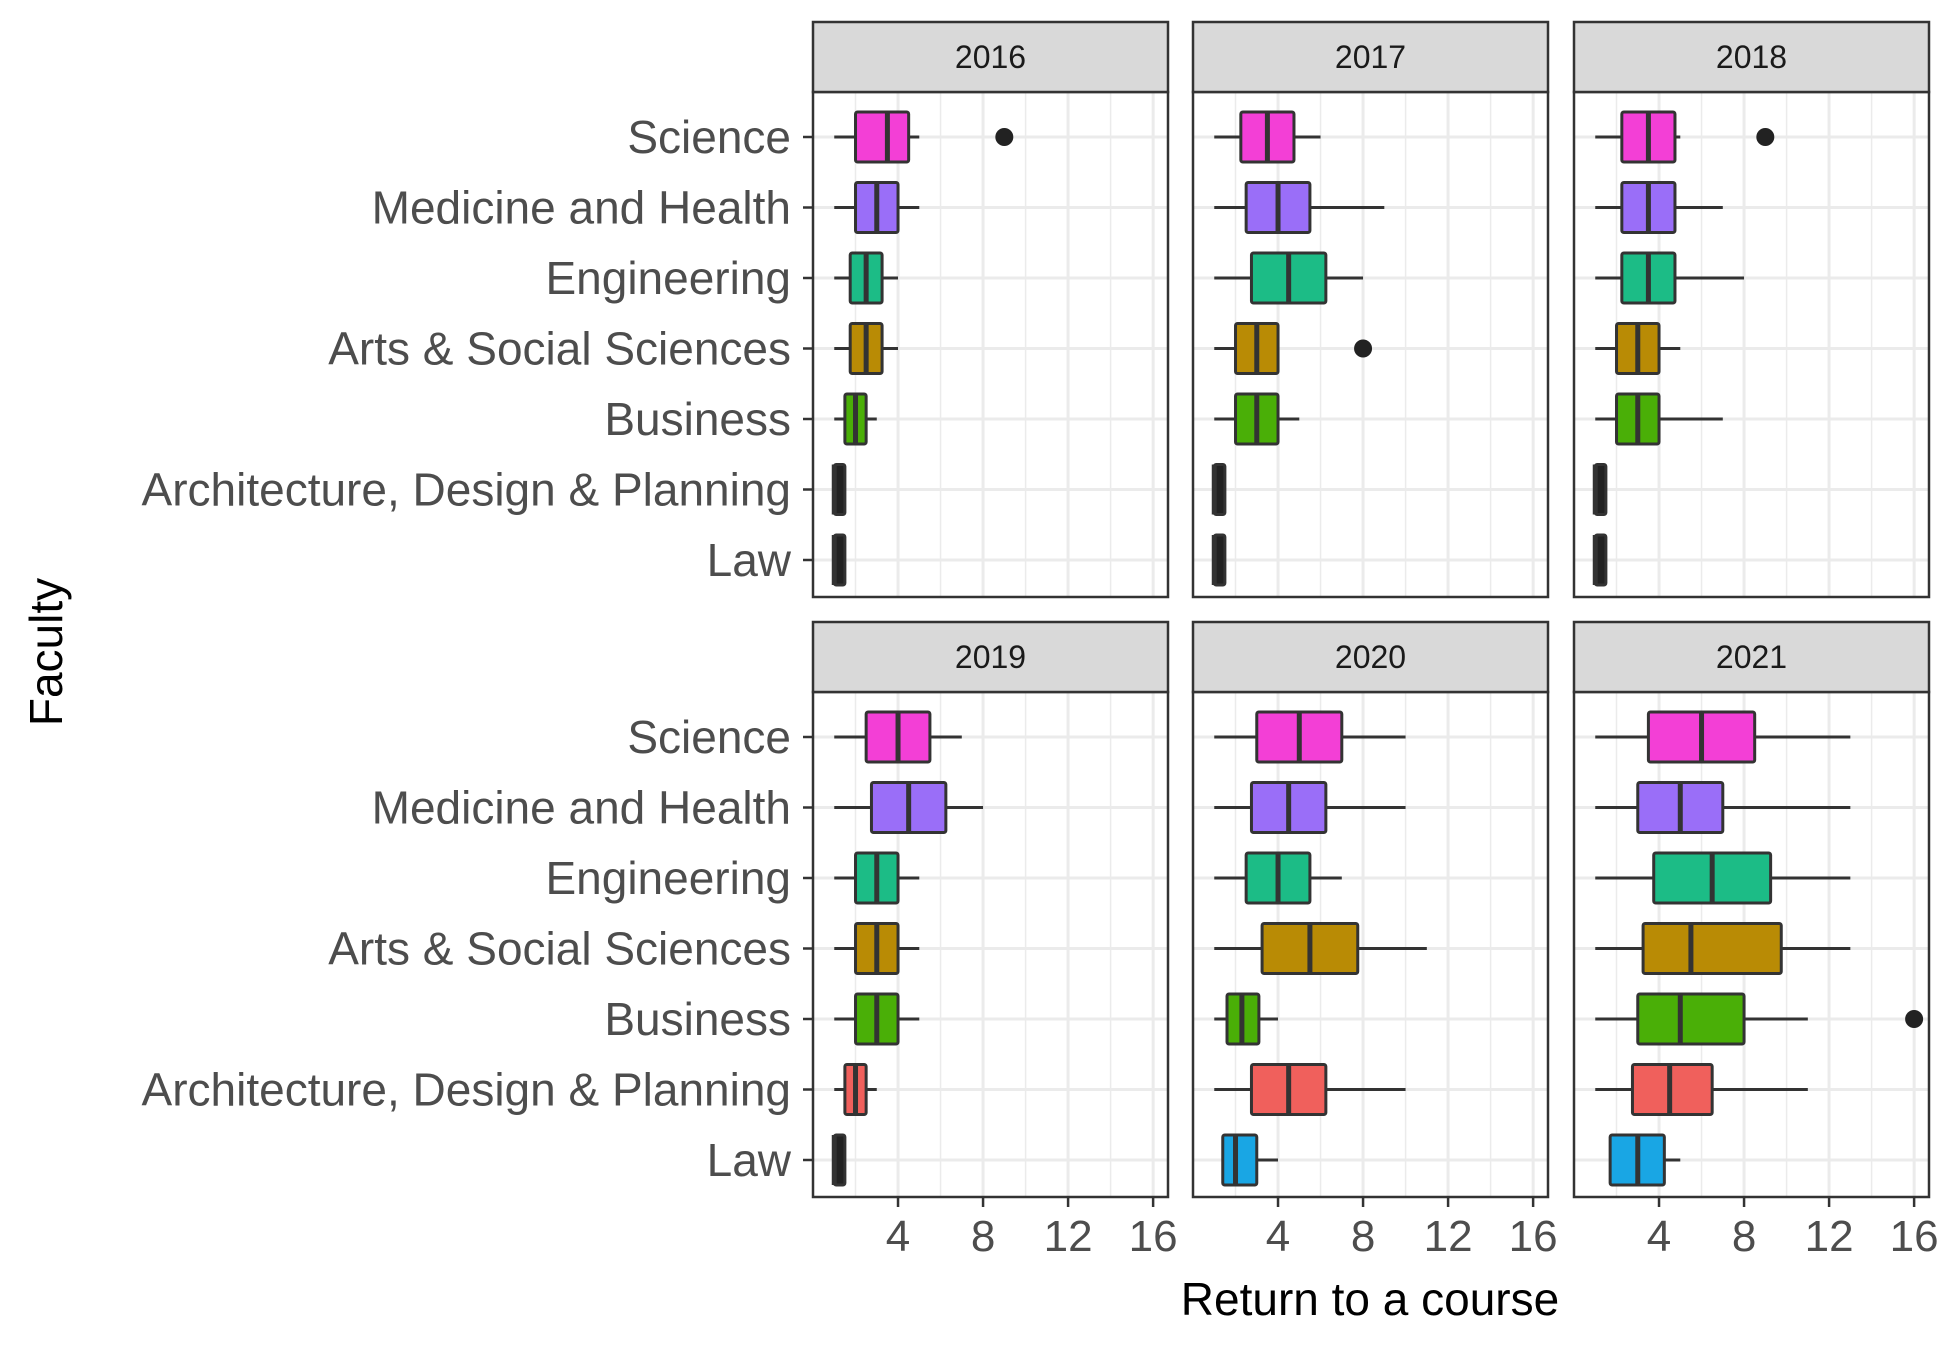  What do you see at coordinates (46, 652) in the screenshot?
I see `y-axis-title: Faculty` at bounding box center [46, 652].